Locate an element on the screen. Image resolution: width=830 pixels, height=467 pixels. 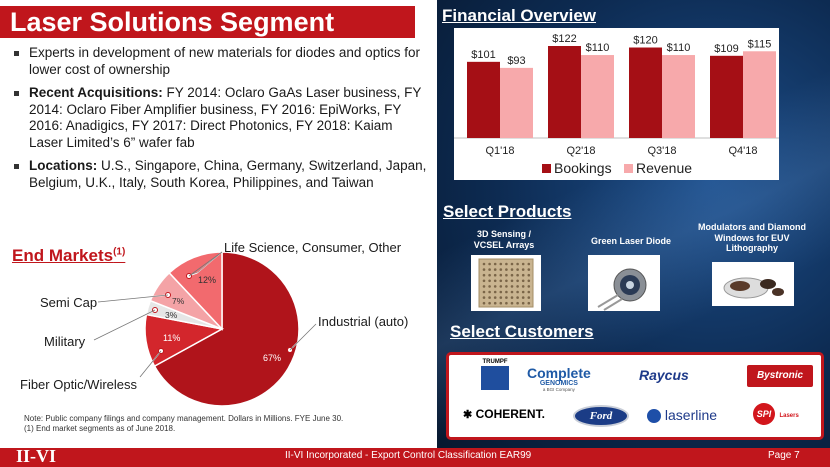
slice-label-military: 3% is located at coordinates (171, 315).